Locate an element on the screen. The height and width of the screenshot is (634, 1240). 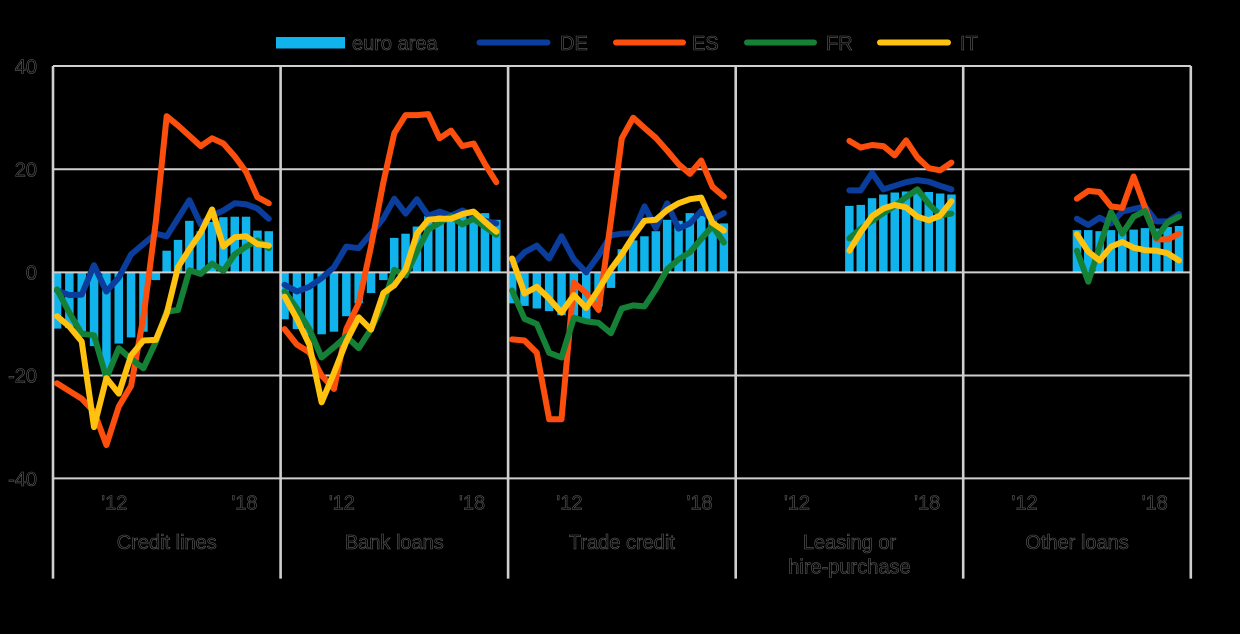
svg-text: IT is located at coordinates (969, 44).